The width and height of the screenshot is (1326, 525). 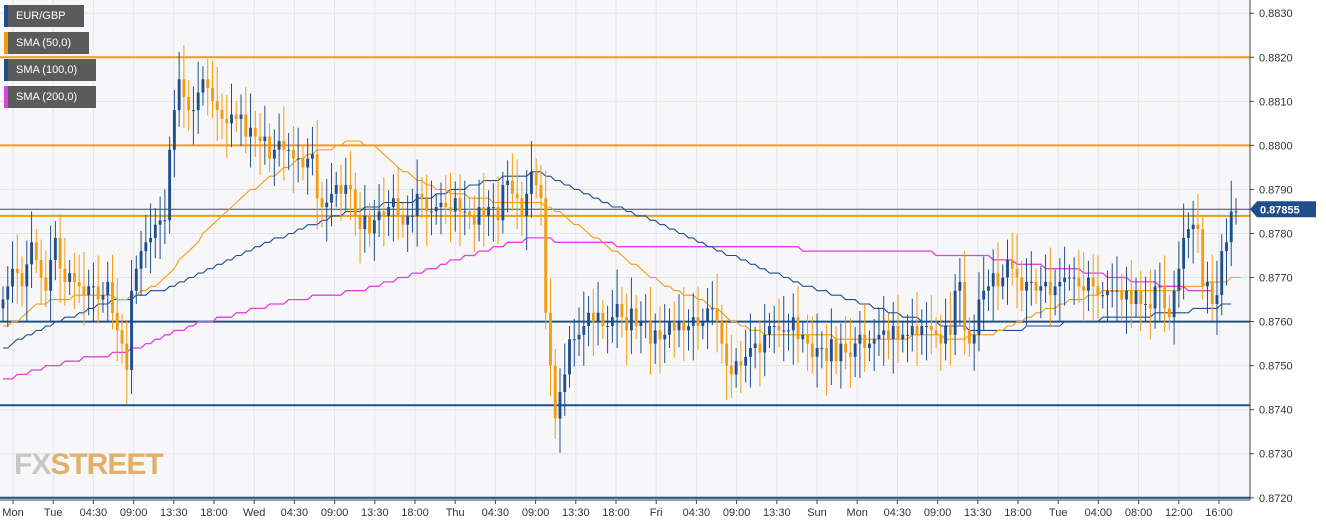 I want to click on y-tick-label: 0.8720, so click(x=1276, y=499).